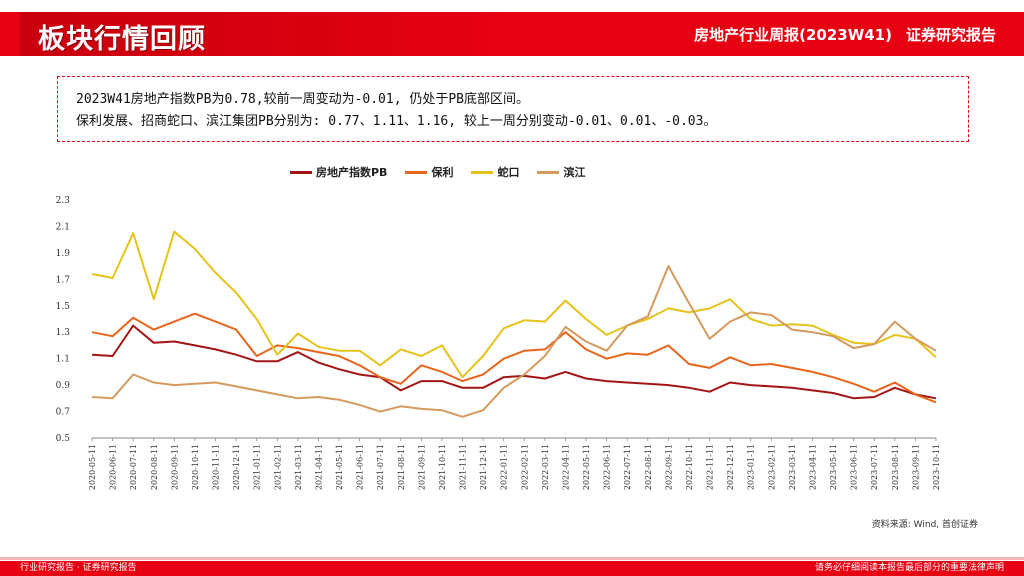  Describe the element at coordinates (92, 467) in the screenshot. I see `x-tick-label: 2020-05-11` at that location.